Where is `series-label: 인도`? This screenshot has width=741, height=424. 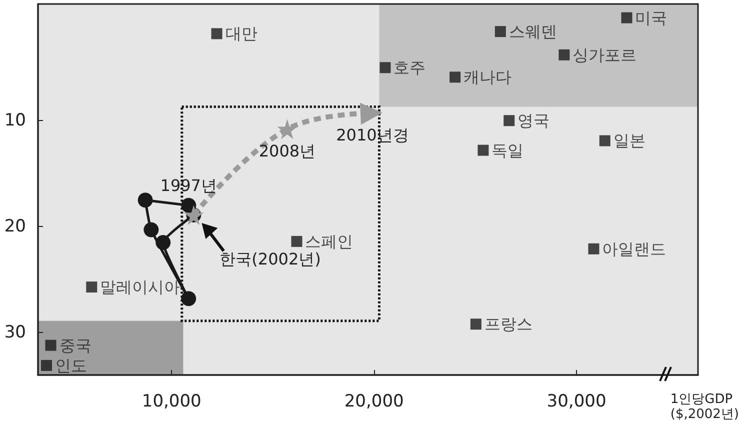 series-label: 인도 is located at coordinates (71, 365).